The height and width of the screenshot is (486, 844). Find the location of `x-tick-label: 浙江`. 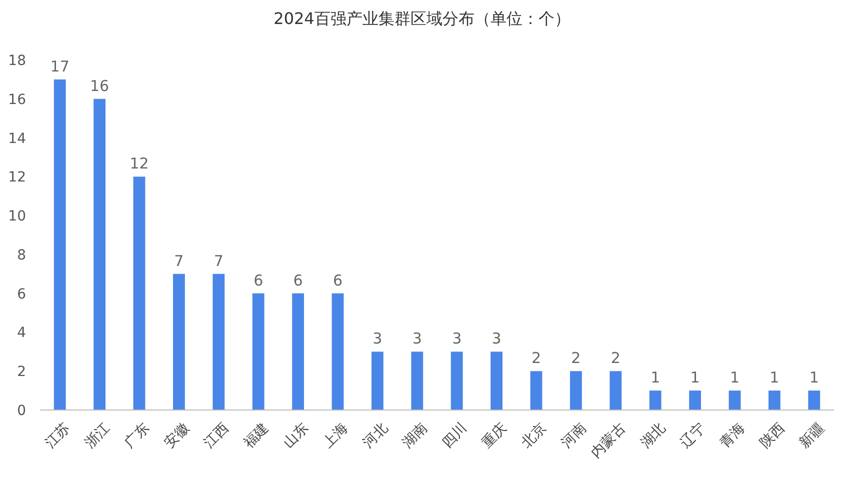

x-tick-label: 浙江 is located at coordinates (98, 436).